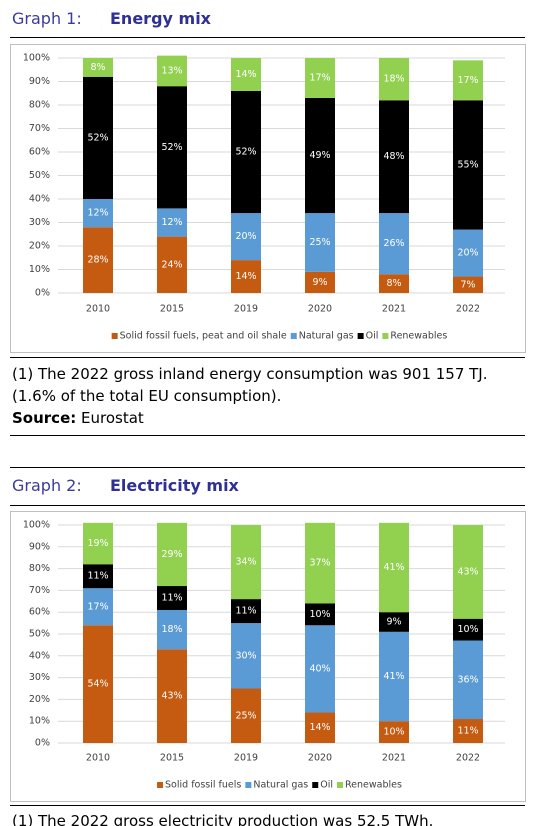 The image size is (542, 826). I want to click on value-label: 41%, so click(393, 567).